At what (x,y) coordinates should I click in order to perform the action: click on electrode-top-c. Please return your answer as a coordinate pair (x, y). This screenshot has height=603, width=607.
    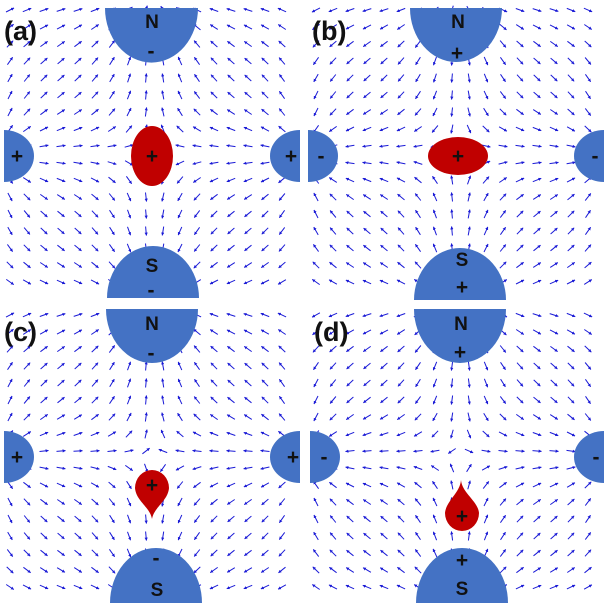
    Looking at the image, I should click on (152, 336).